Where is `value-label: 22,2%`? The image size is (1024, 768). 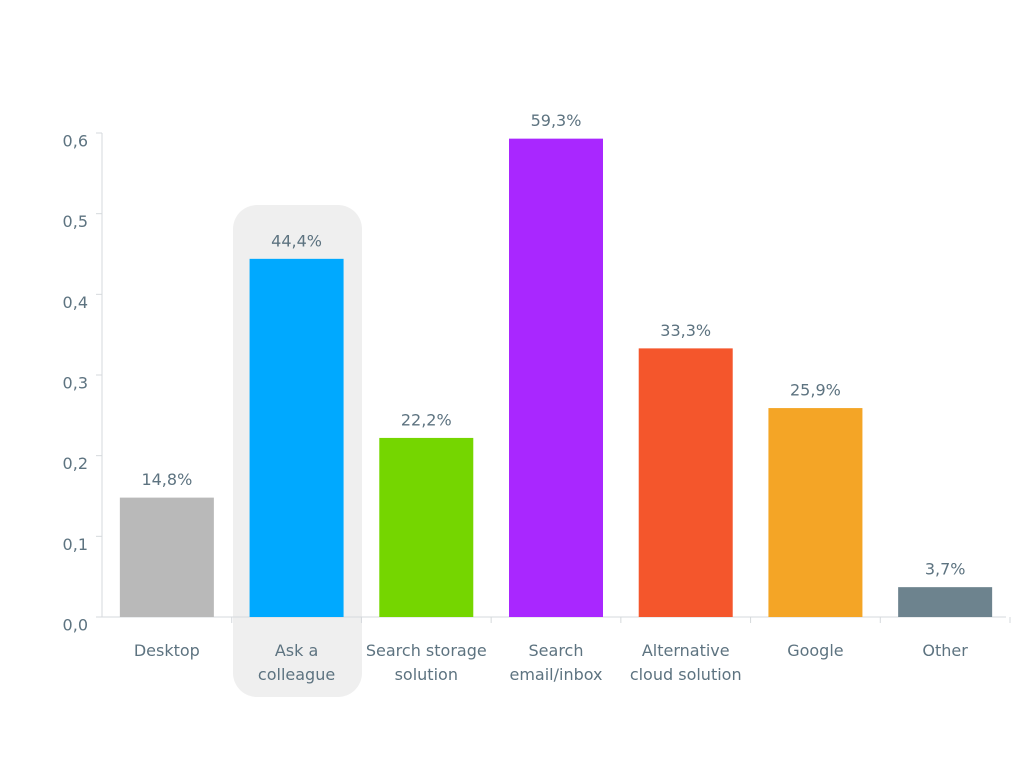 value-label: 22,2% is located at coordinates (426, 419).